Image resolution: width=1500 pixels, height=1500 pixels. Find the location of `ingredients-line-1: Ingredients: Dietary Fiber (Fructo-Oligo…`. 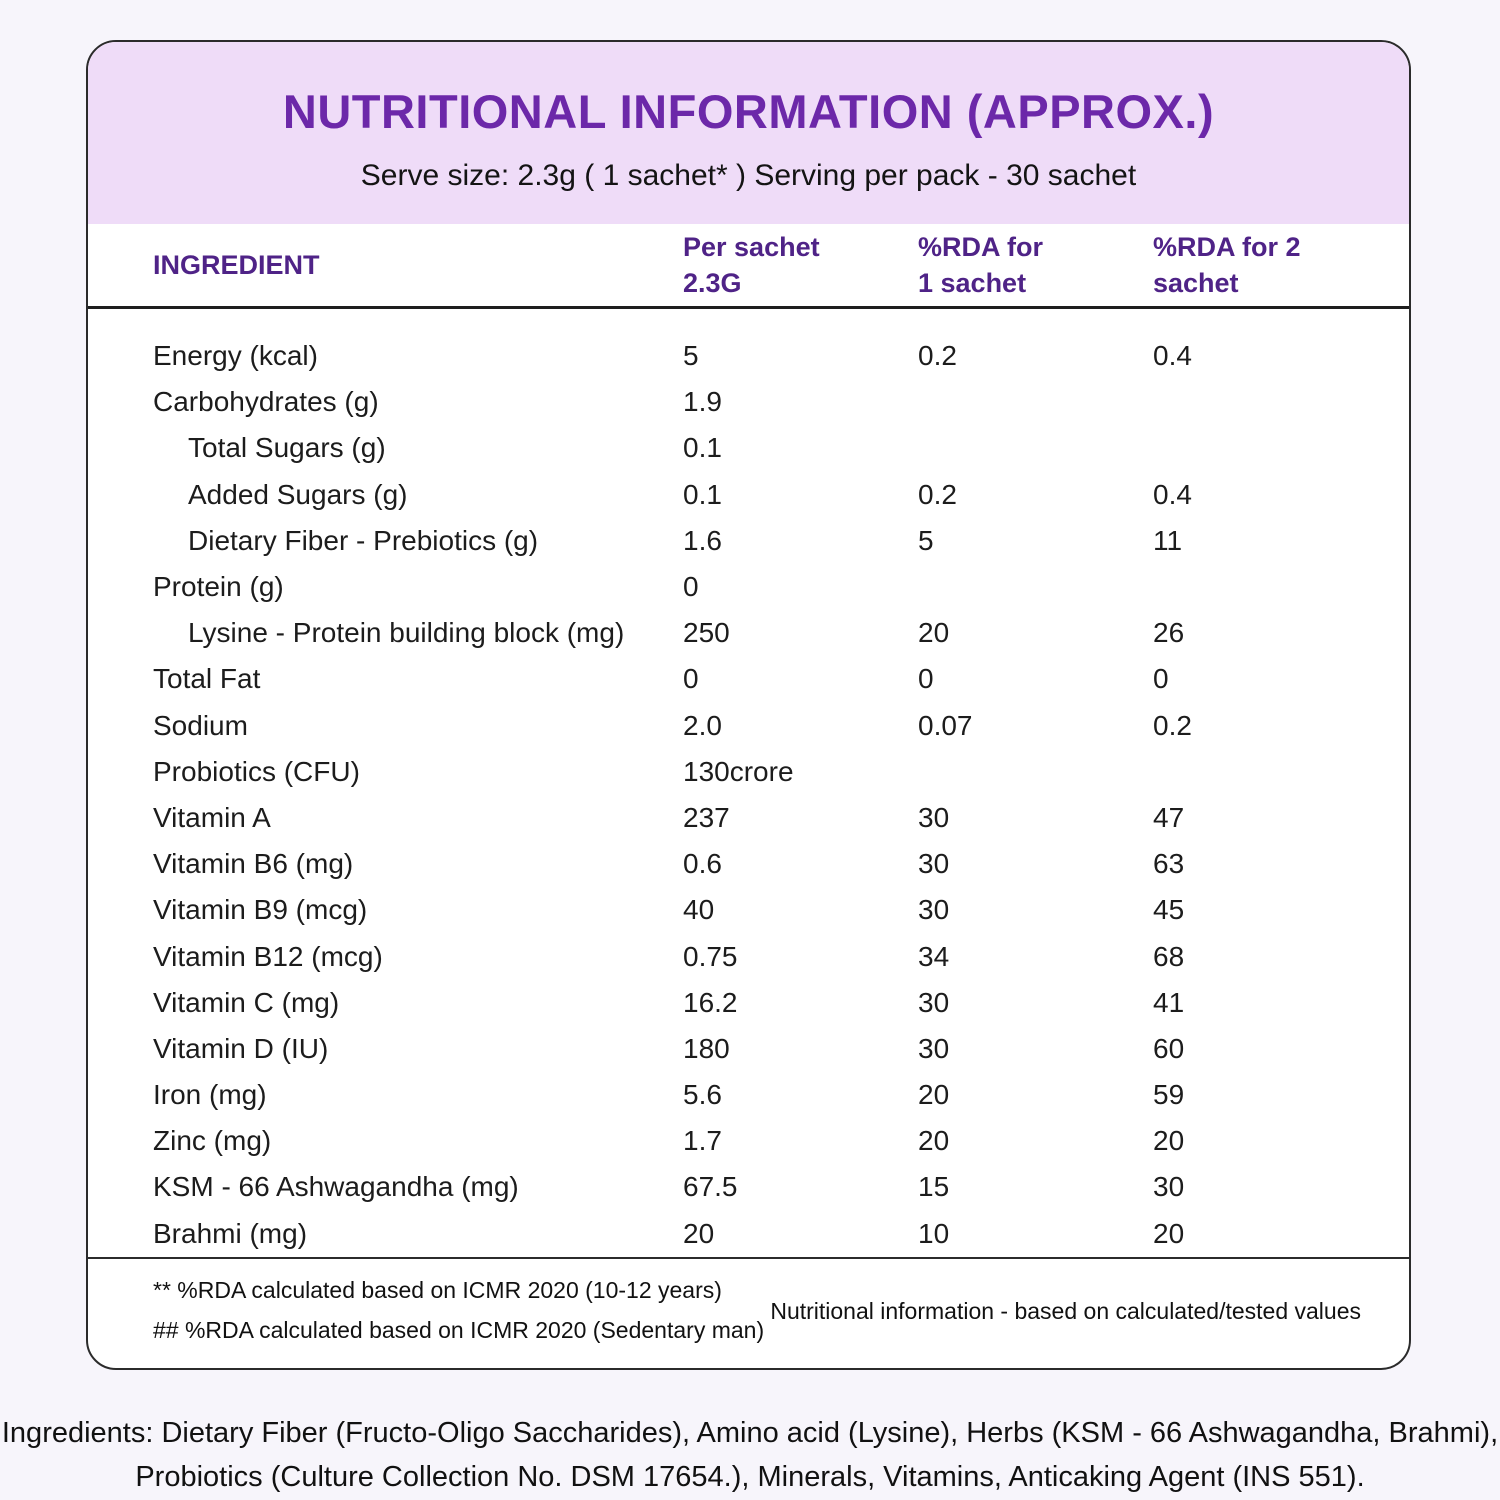

ingredients-line-1: Ingredients: Dietary Fiber (Fructo-Oligo… is located at coordinates (750, 1433).